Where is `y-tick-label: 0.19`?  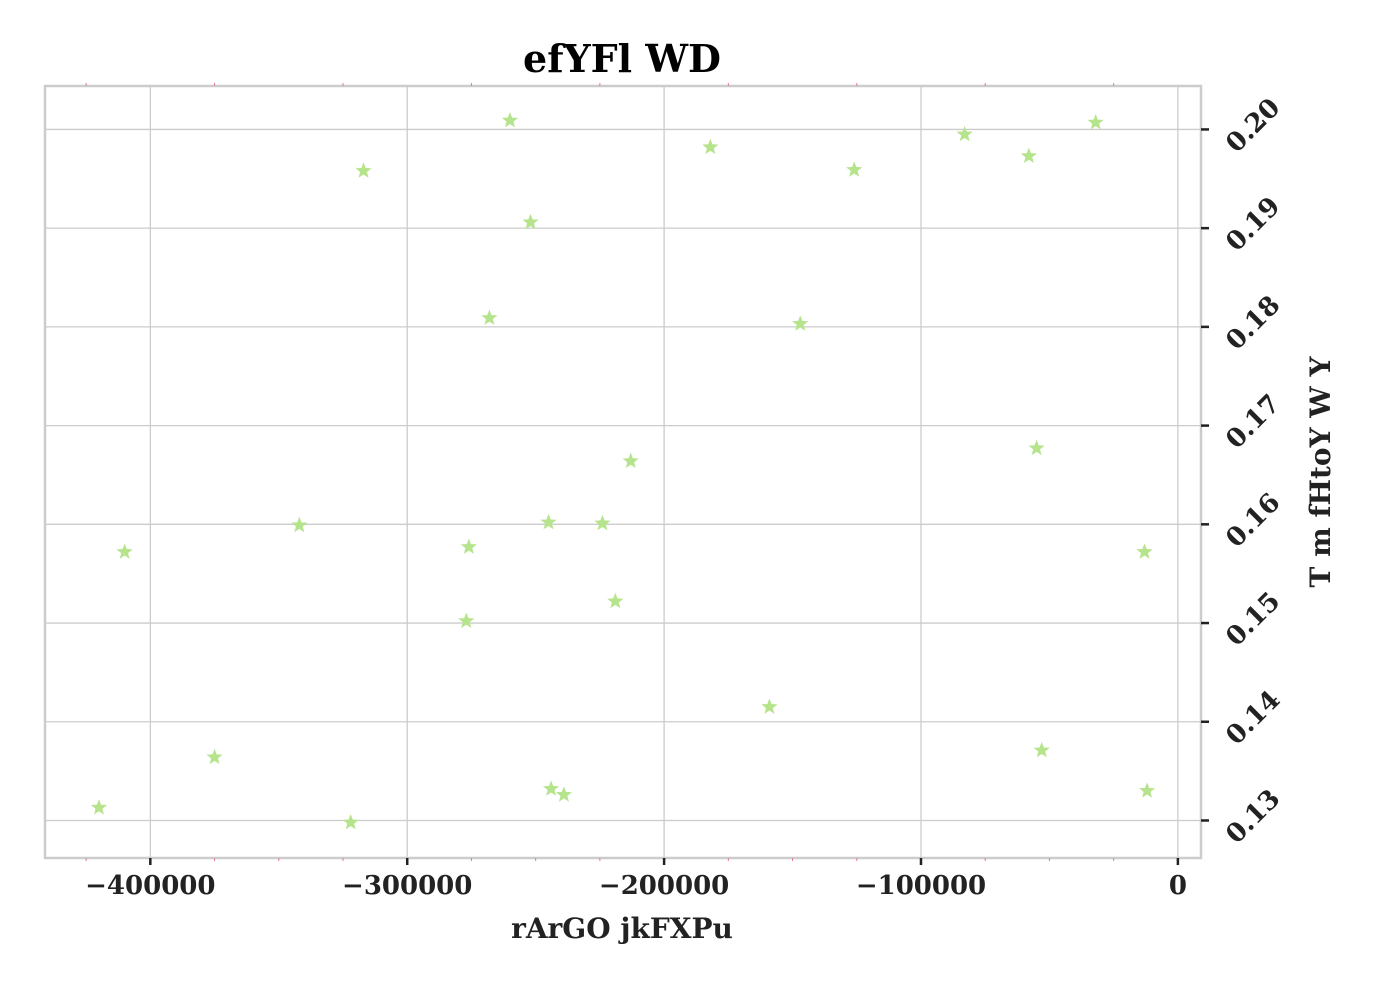
y-tick-label: 0.19 is located at coordinates (1253, 225).